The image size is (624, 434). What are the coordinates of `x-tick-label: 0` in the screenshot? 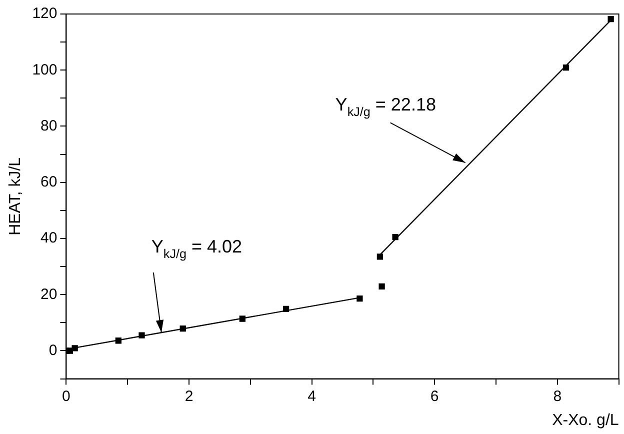 It's located at (66, 396).